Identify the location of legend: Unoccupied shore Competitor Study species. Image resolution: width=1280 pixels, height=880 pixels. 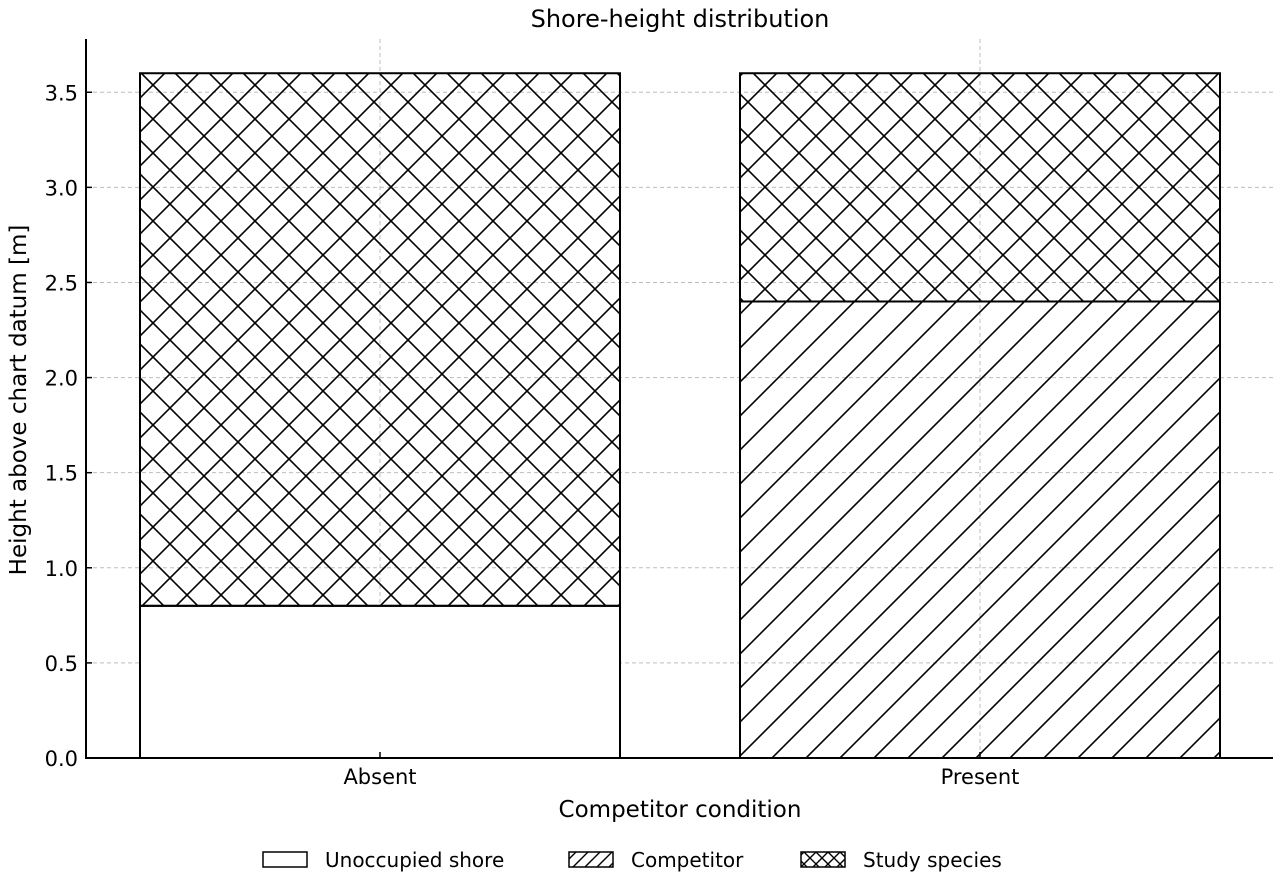
(632, 860).